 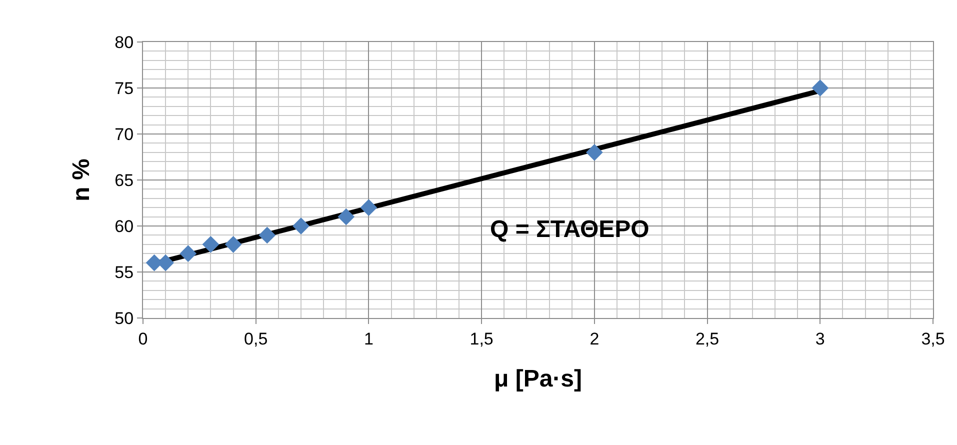 I want to click on x-tick-label: 1, so click(x=369, y=338).